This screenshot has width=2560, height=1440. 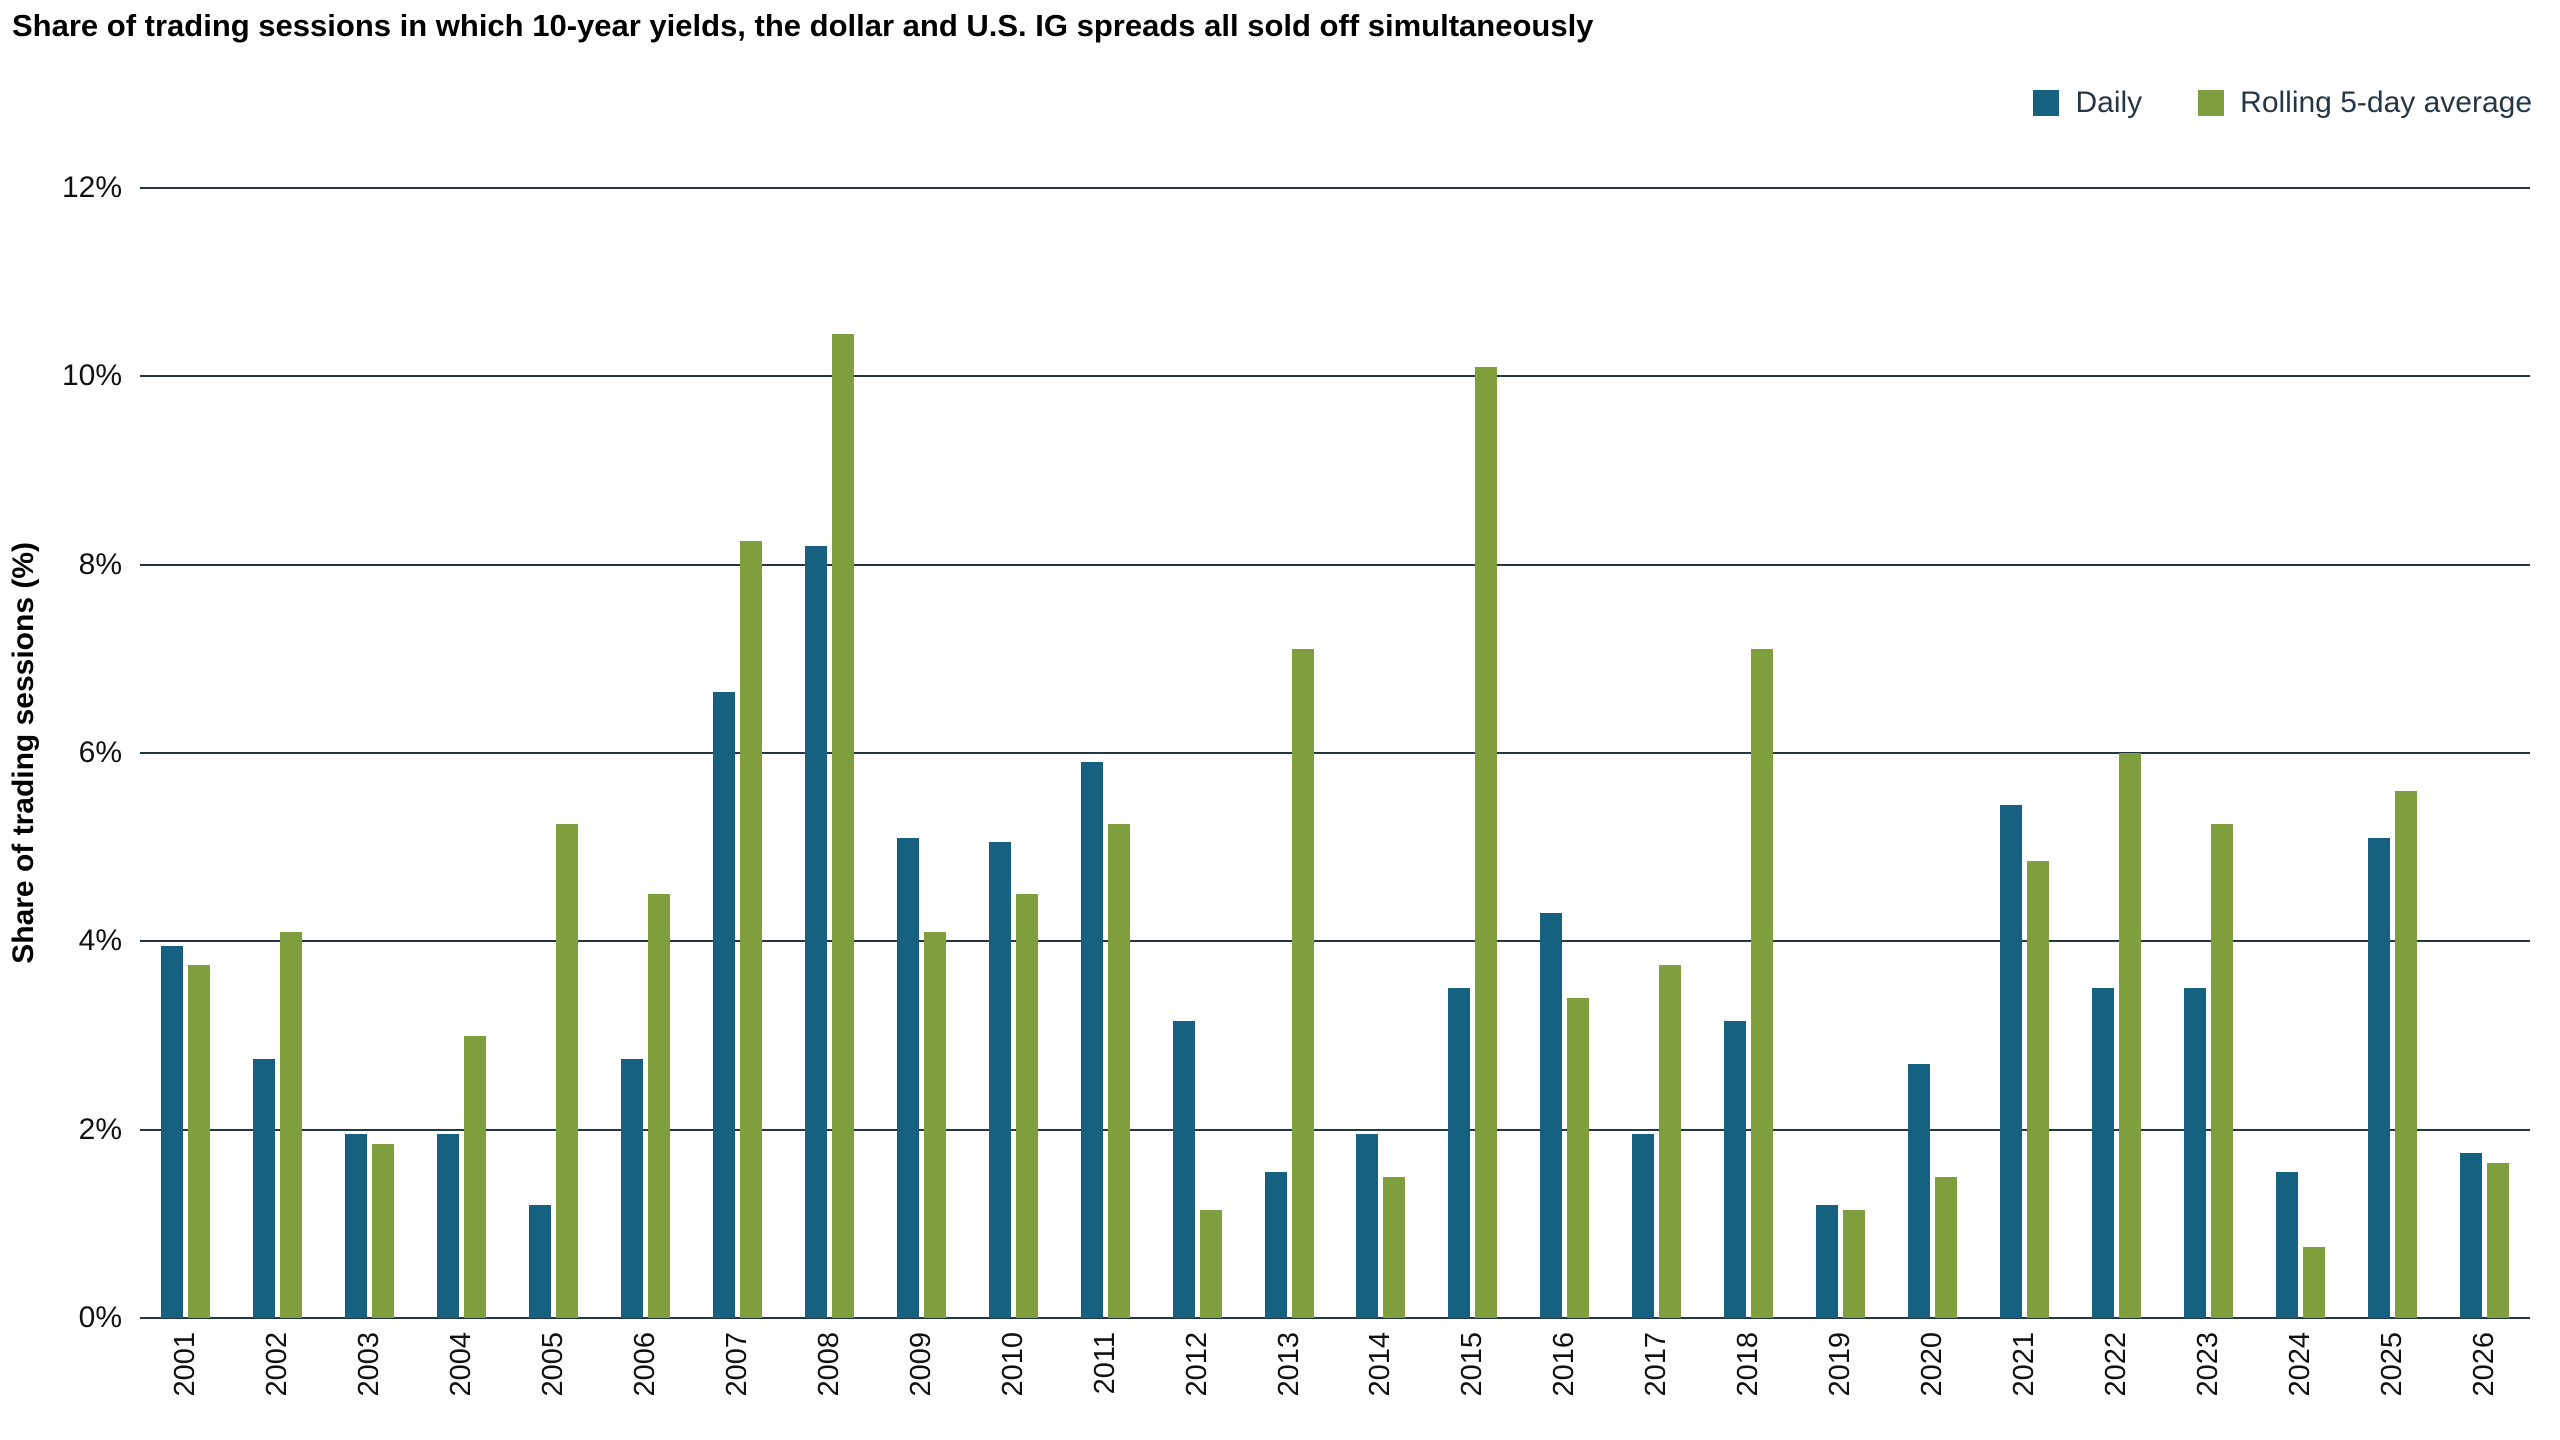 I want to click on legend: Daily Rolling 5-day average, so click(x=2282, y=103).